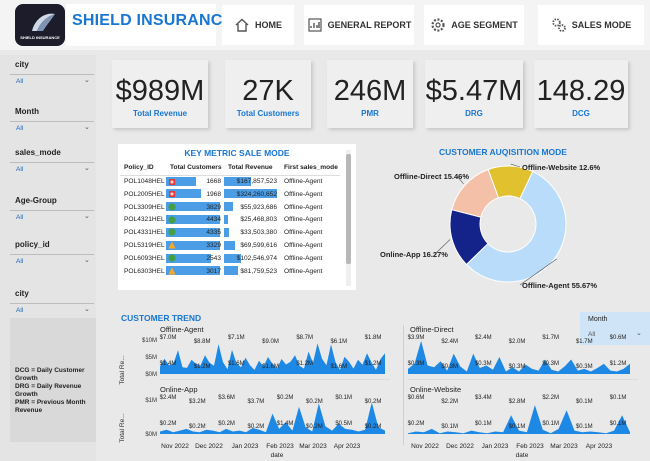  Describe the element at coordinates (144, 258) in the screenshot. I see `policy-id-cell: POL6093HEL` at that location.